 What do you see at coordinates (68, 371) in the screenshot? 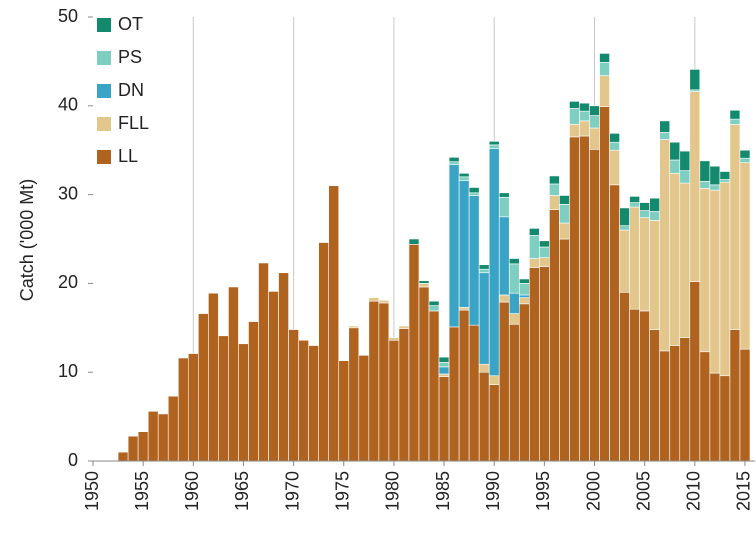
I see `y-tick-label: 10` at bounding box center [68, 371].